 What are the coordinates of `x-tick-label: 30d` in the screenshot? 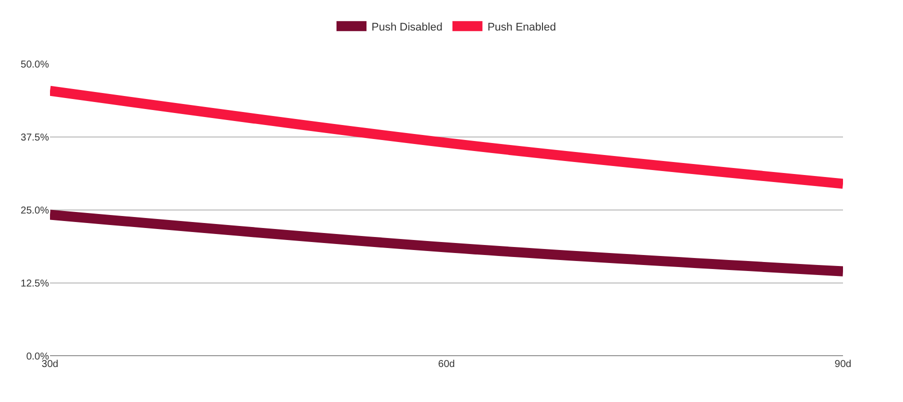 It's located at (50, 364).